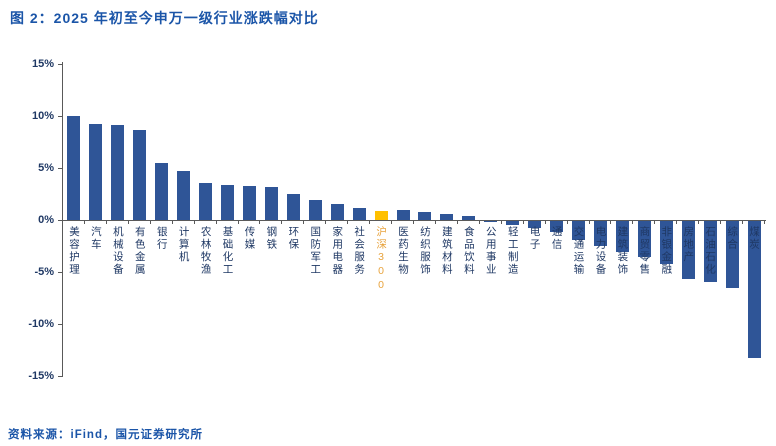  I want to click on x-axis-zero-line, so click(414, 220).